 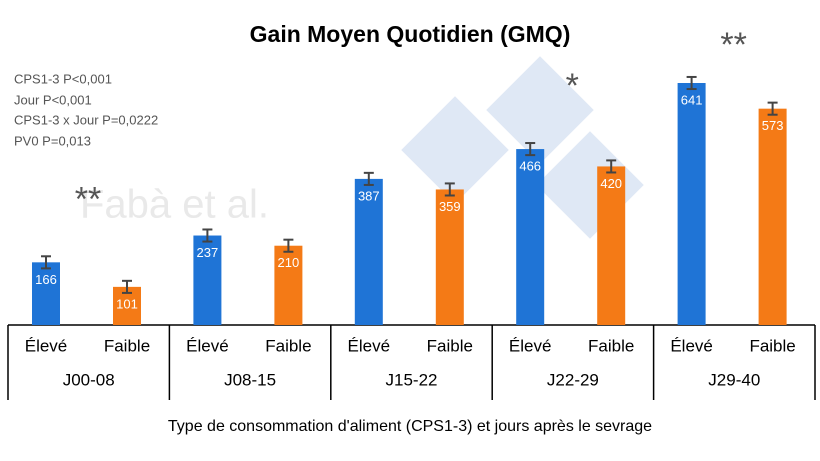 What do you see at coordinates (52, 140) in the screenshot?
I see `note: PV0 P=0,013` at bounding box center [52, 140].